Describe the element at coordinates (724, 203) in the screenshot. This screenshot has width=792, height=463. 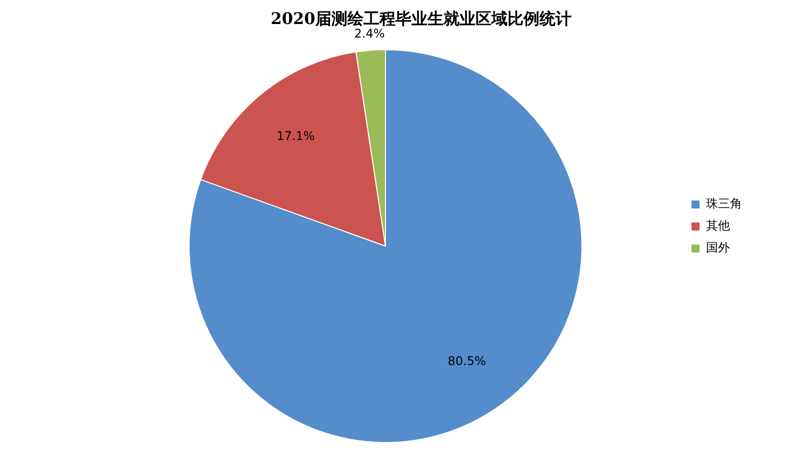
I see `legend-label: 珠三角` at that location.